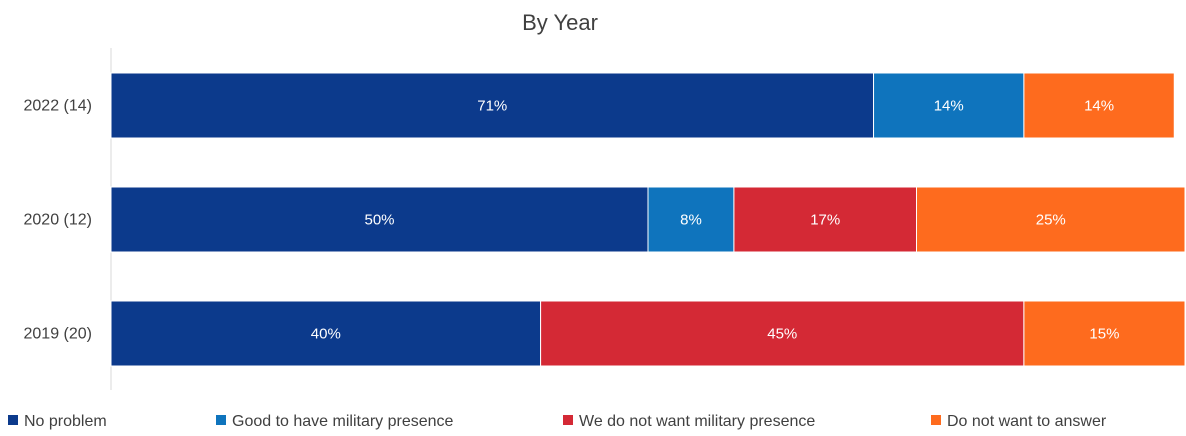  I want to click on data-label: 25%, so click(1051, 220).